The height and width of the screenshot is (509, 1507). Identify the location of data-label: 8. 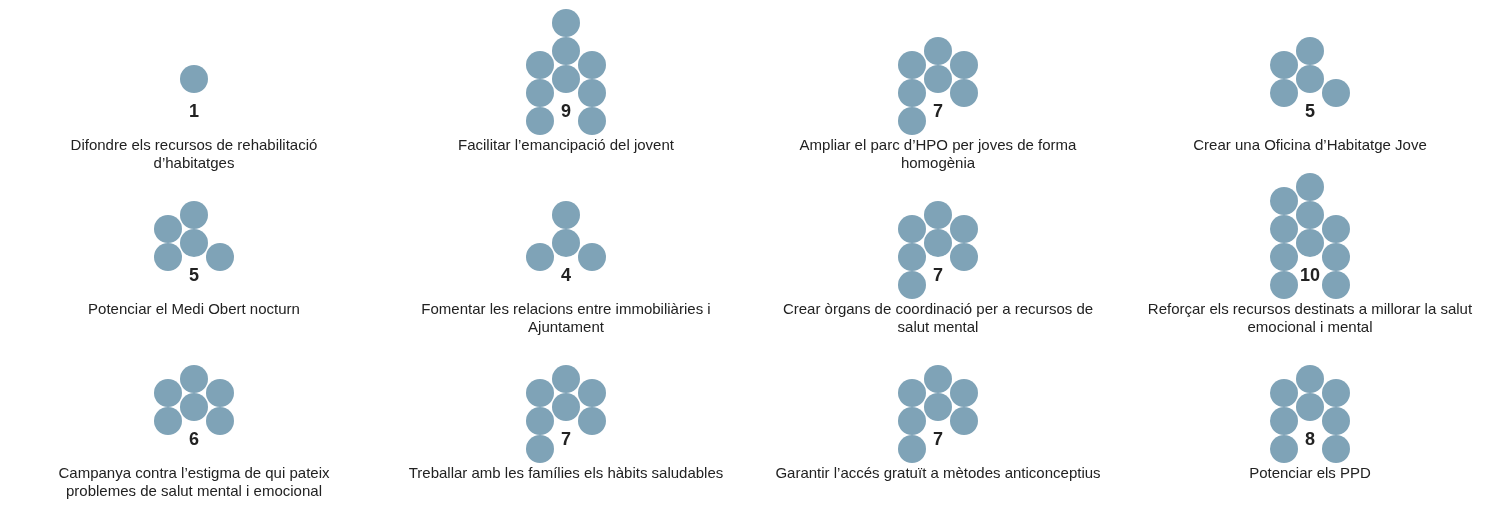
(1310, 439).